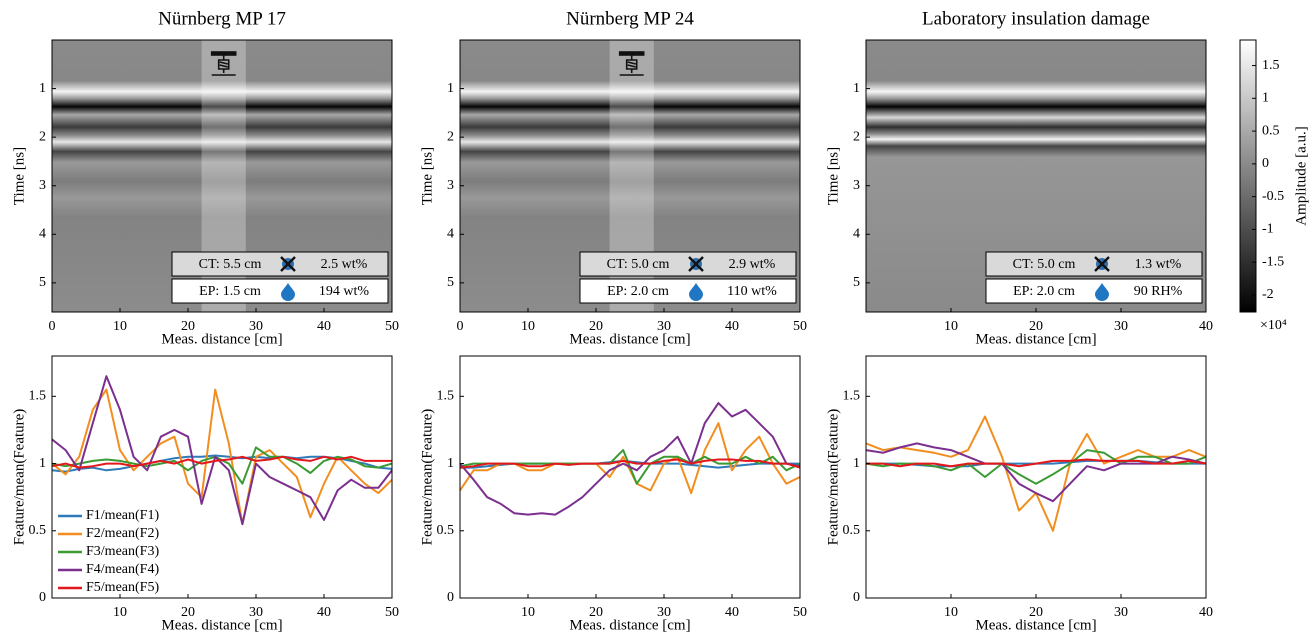 This screenshot has height=641, width=1316. I want to click on legend-label: F1/mean(F1), so click(122, 515).